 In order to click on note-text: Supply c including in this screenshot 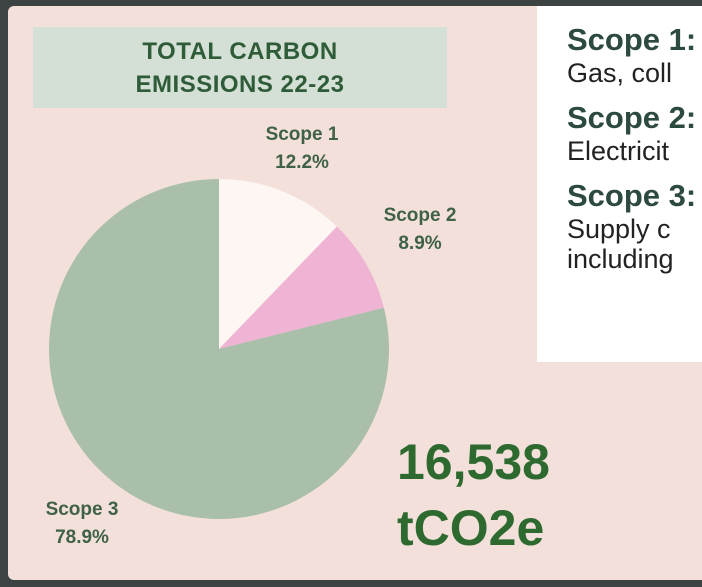, I will do `click(620, 244)`.